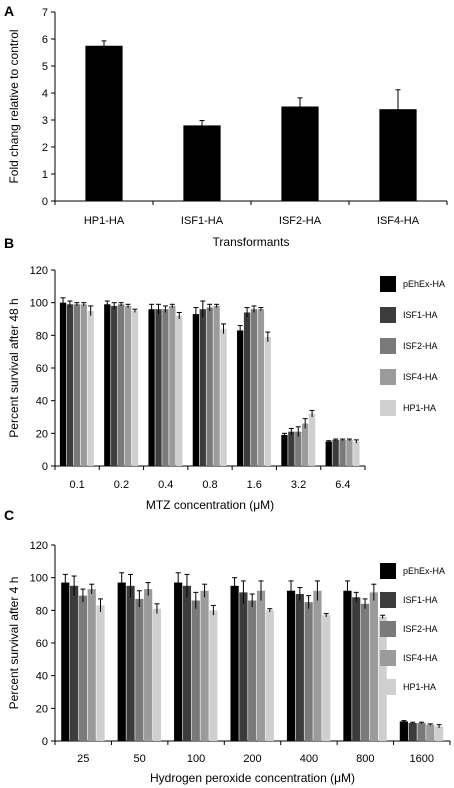  What do you see at coordinates (45, 202) in the screenshot?
I see `panel-a-y-tick-label: 0` at bounding box center [45, 202].